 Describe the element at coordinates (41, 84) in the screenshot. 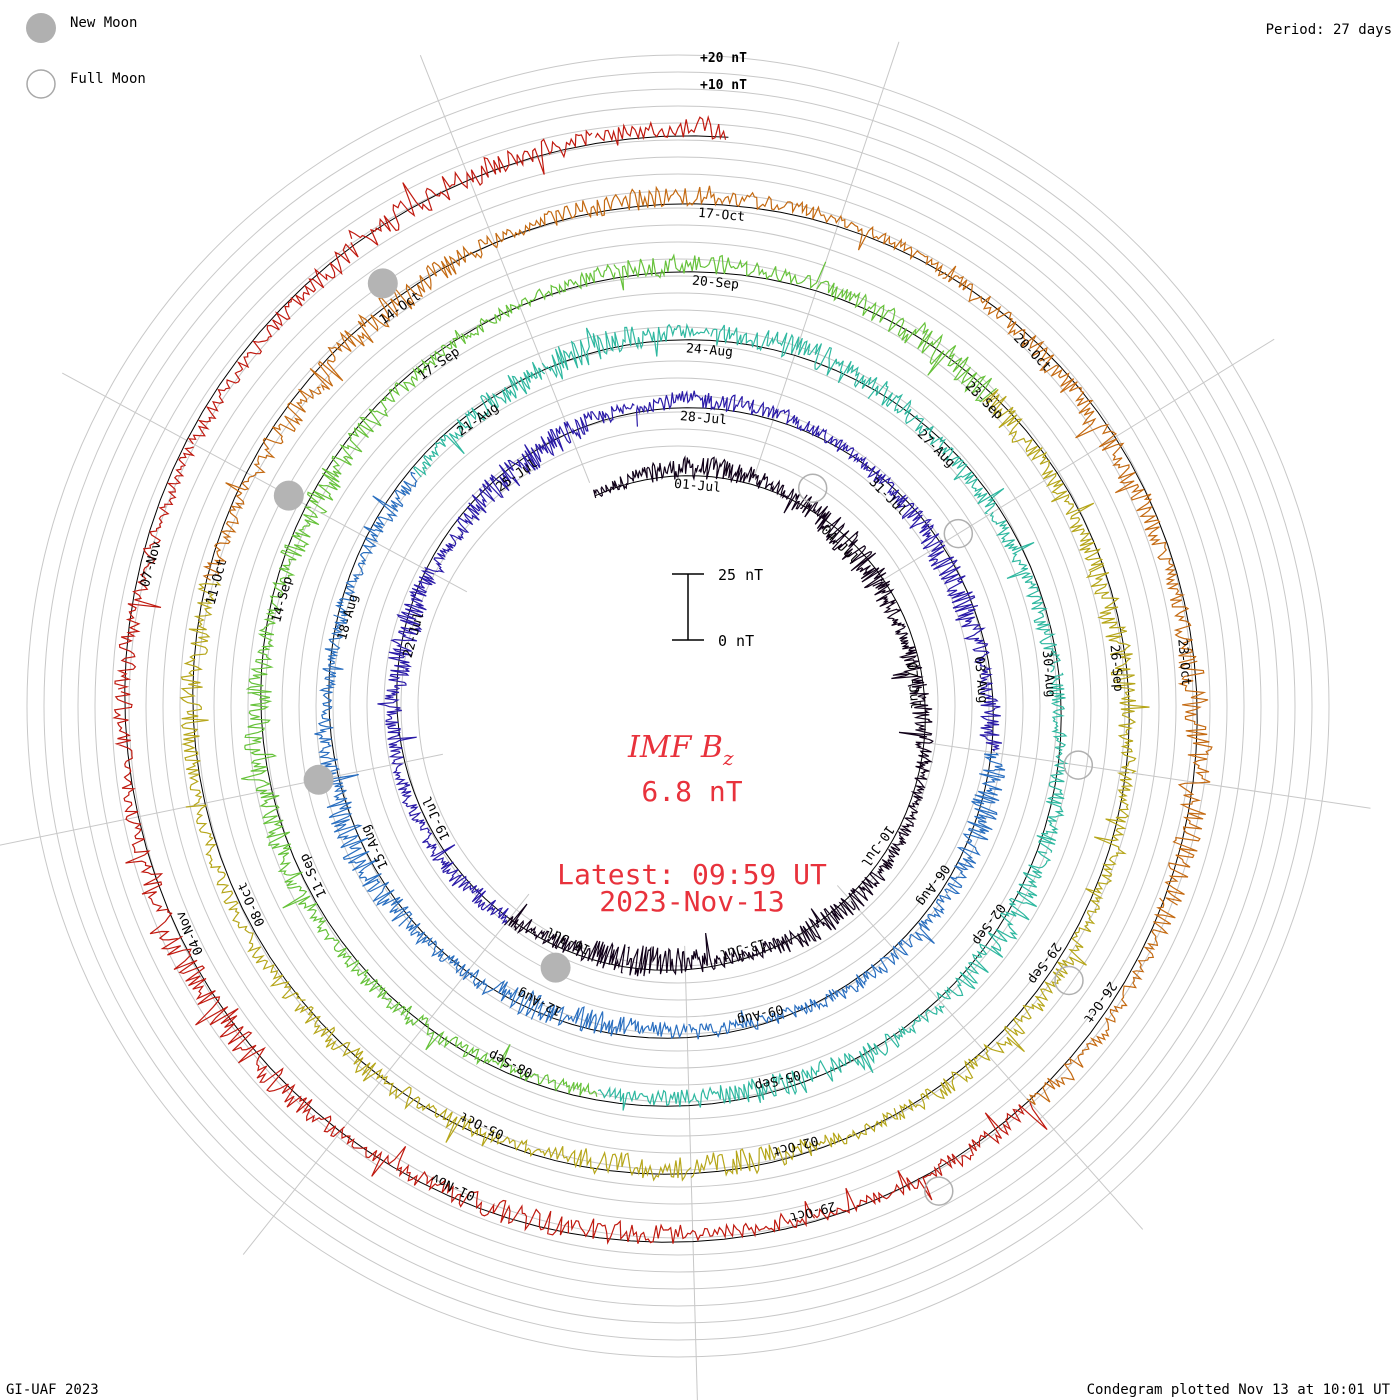

I see `full-moon-legend-icon` at that location.